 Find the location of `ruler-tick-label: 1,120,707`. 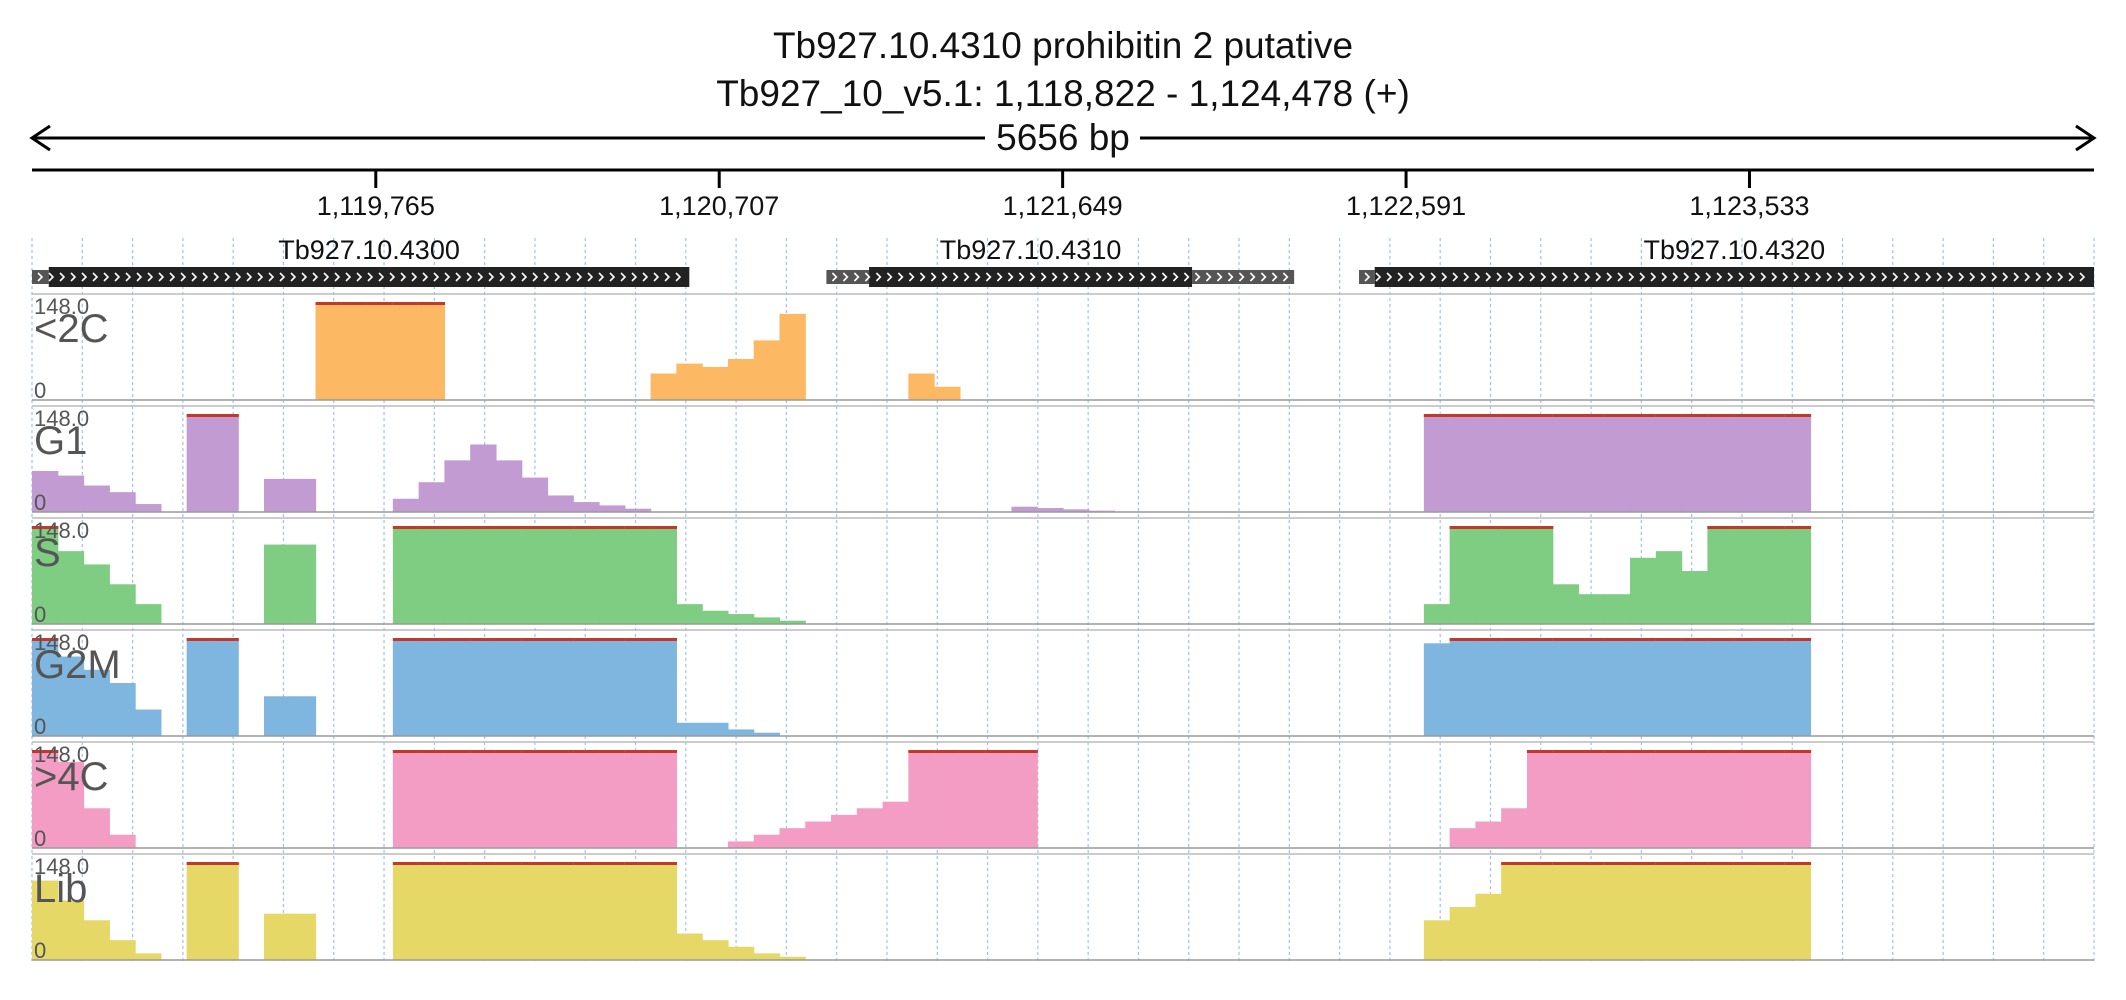

ruler-tick-label: 1,120,707 is located at coordinates (719, 206).